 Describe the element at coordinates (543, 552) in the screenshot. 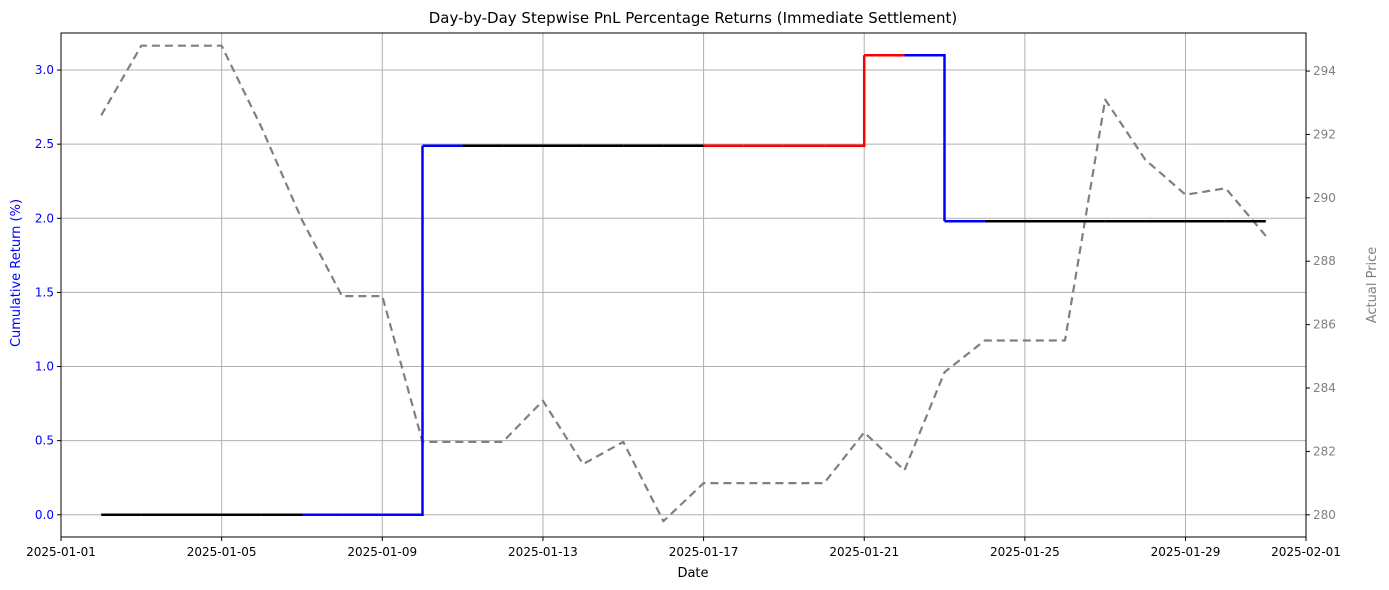

I see `x-tick-label: 2025-01-13` at that location.